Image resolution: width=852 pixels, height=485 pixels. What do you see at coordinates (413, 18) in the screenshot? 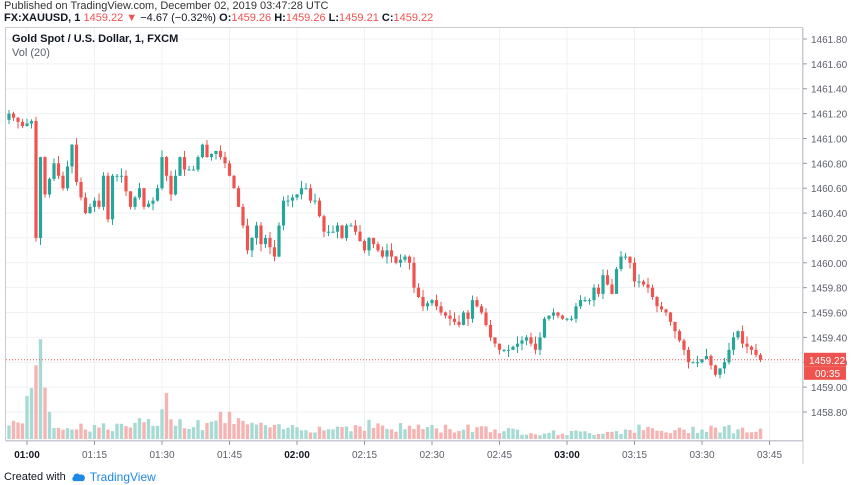
I see `close-value: 1459.22` at bounding box center [413, 18].